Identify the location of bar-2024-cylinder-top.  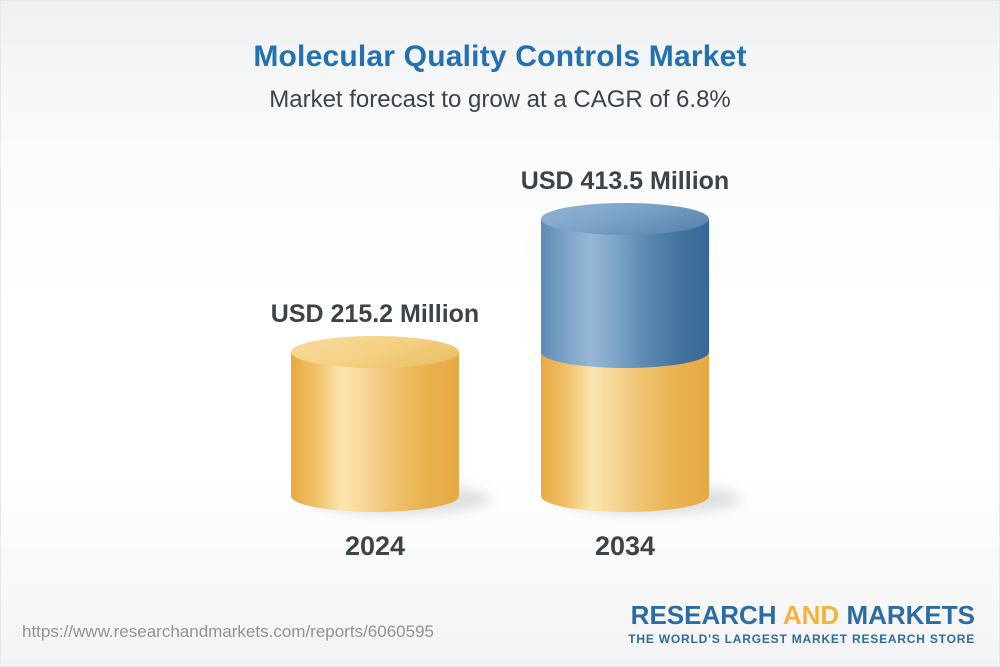
(375, 352).